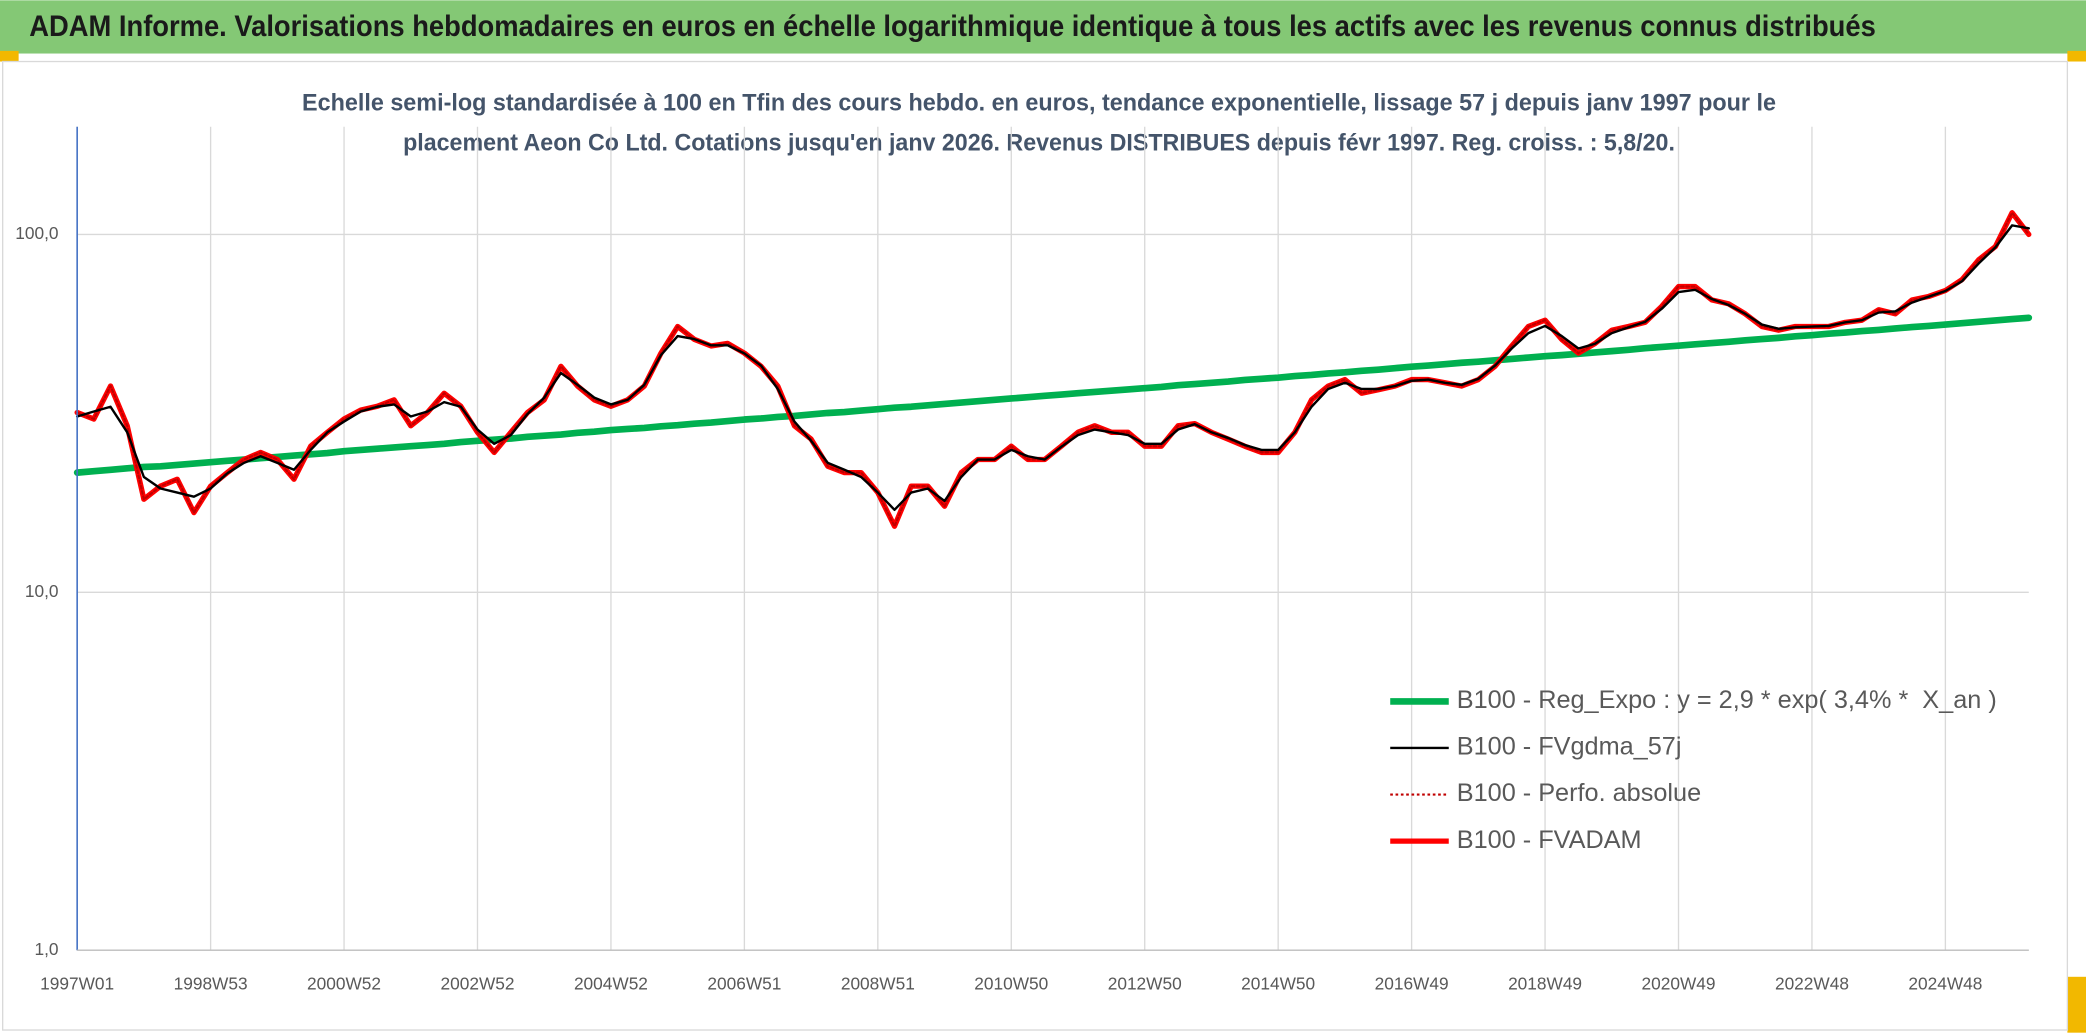 This screenshot has height=1033, width=2086. Describe the element at coordinates (1679, 983) in the screenshot. I see `x-tick-label: 2020W49` at that location.